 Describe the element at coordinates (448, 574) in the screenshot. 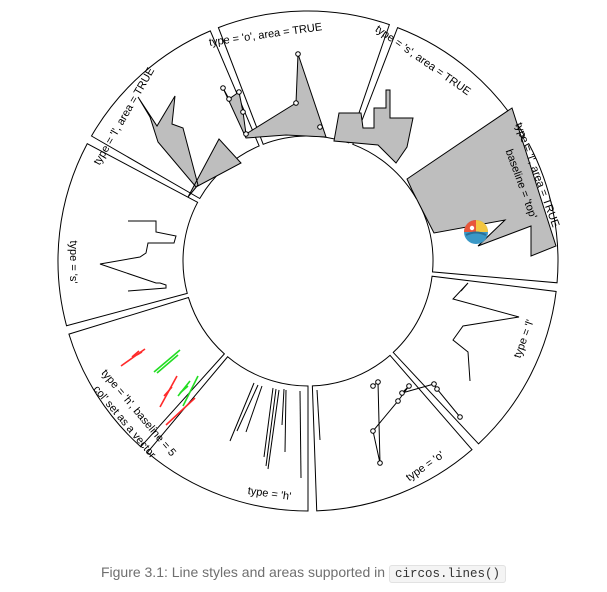

I see `caption-code: circos.lines()` at that location.